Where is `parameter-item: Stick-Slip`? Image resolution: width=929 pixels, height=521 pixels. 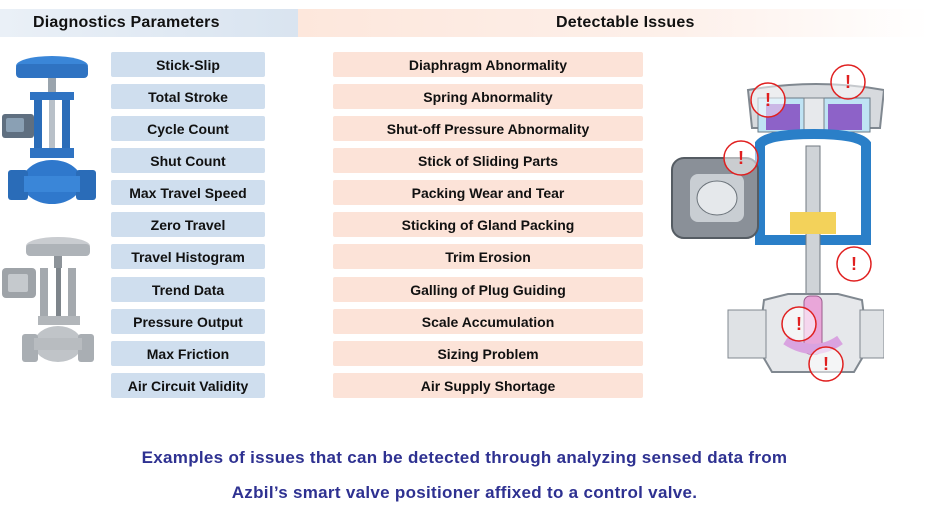 parameter-item: Stick-Slip is located at coordinates (188, 64).